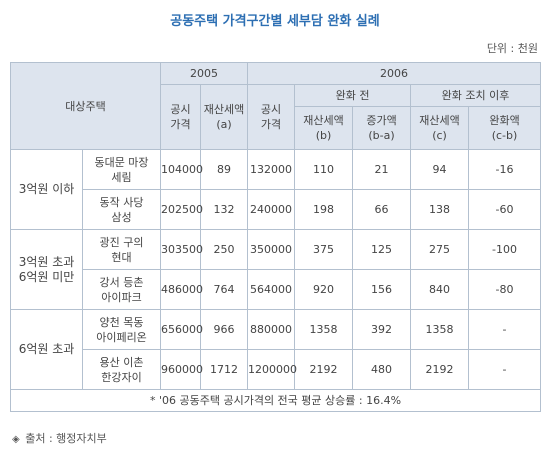 The image size is (550, 462). Describe the element at coordinates (476, 95) in the screenshot. I see `header-after: 완화 조치 이후` at that location.